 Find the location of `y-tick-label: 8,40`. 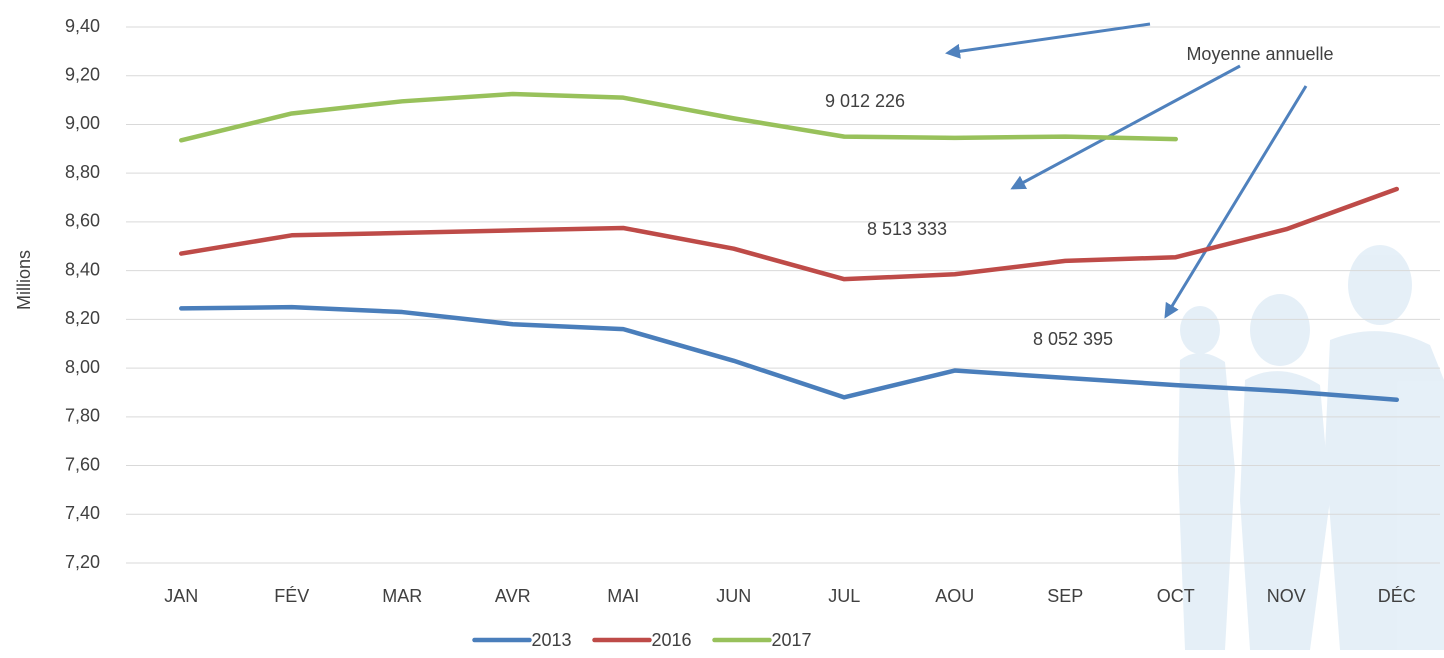

y-tick-label: 8,40 is located at coordinates (82, 269).